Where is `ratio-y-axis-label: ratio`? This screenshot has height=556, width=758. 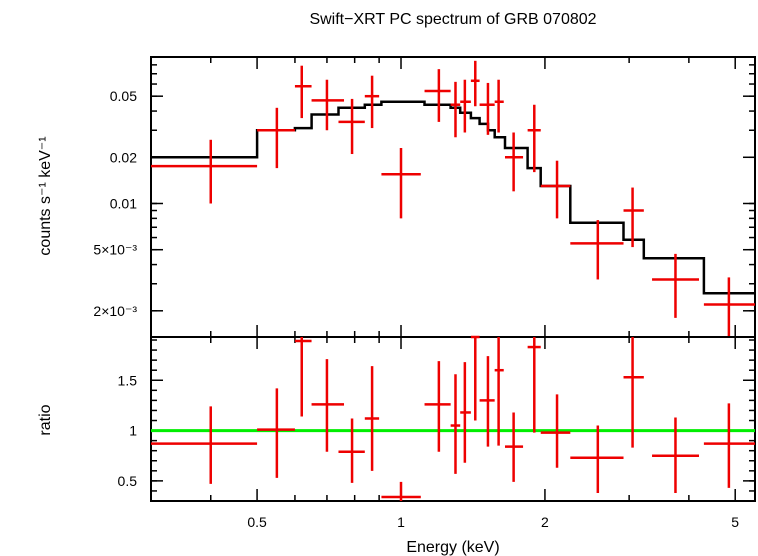
ratio-y-axis-label: ratio is located at coordinates (45, 419).